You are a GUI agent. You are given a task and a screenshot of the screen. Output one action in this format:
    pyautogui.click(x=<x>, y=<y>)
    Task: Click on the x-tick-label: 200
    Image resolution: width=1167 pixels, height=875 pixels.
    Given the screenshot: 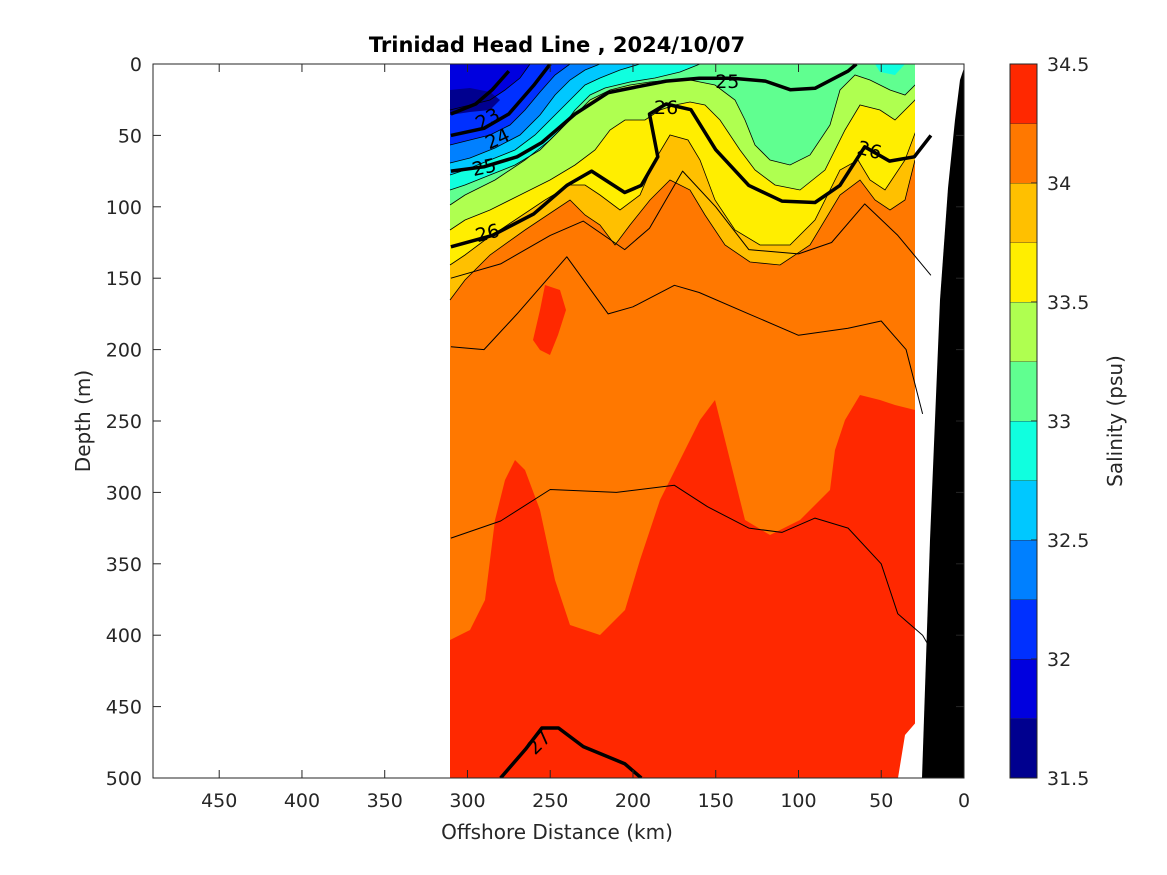 What is the action you would take?
    pyautogui.click(x=633, y=801)
    